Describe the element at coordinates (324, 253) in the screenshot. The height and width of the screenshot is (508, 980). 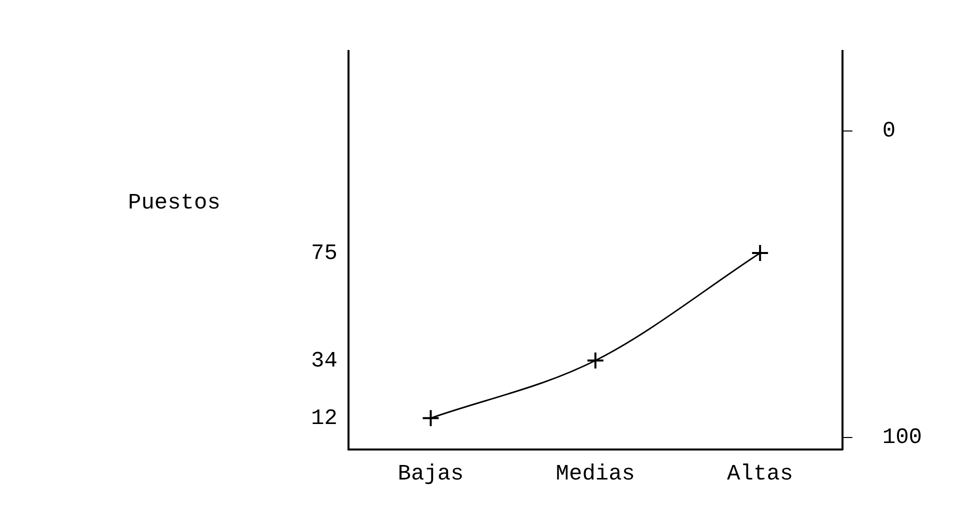
I see `y-tick-label: 75` at that location.